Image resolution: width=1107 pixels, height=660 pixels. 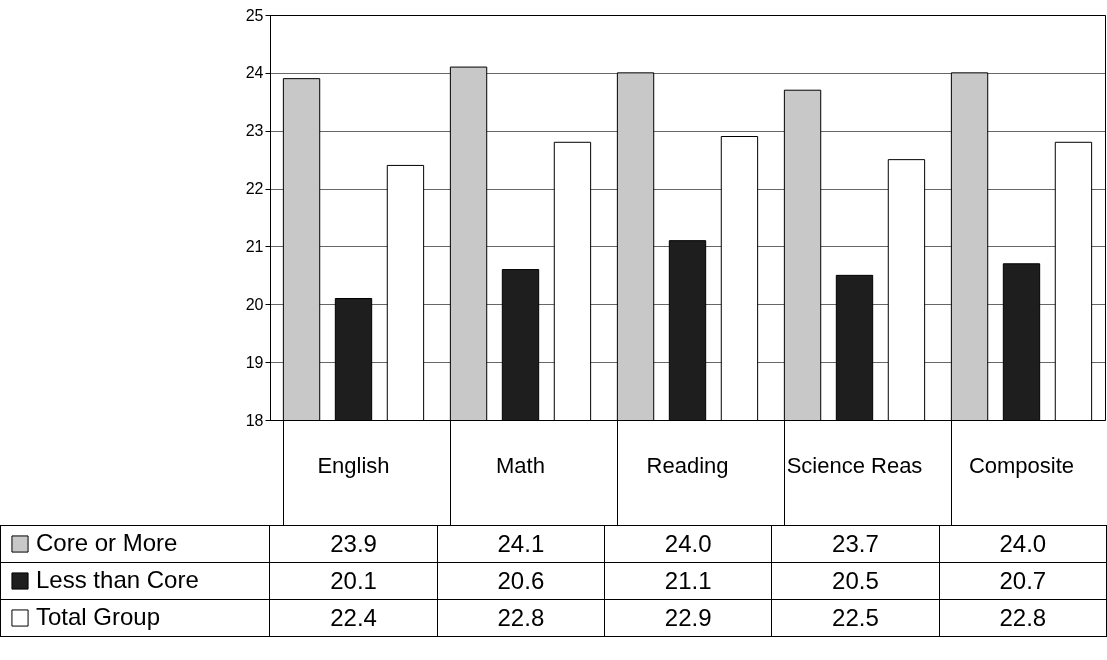 I want to click on y-tick-label: 20, so click(x=254, y=304).